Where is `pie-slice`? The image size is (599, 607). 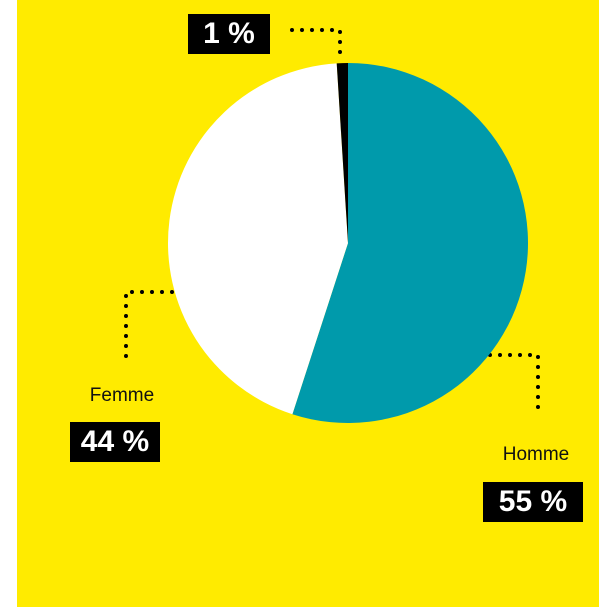 pie-slice is located at coordinates (342, 153).